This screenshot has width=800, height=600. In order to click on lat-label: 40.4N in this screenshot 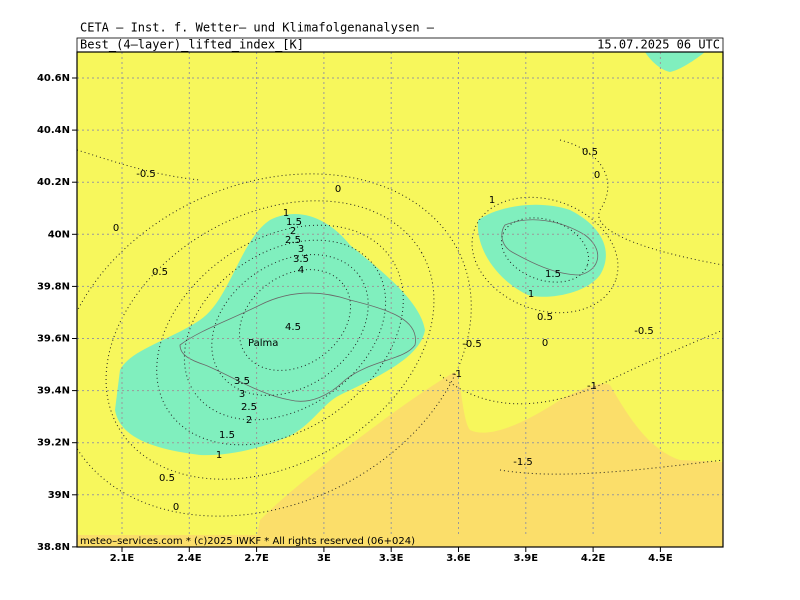, I will do `click(53, 130)`.